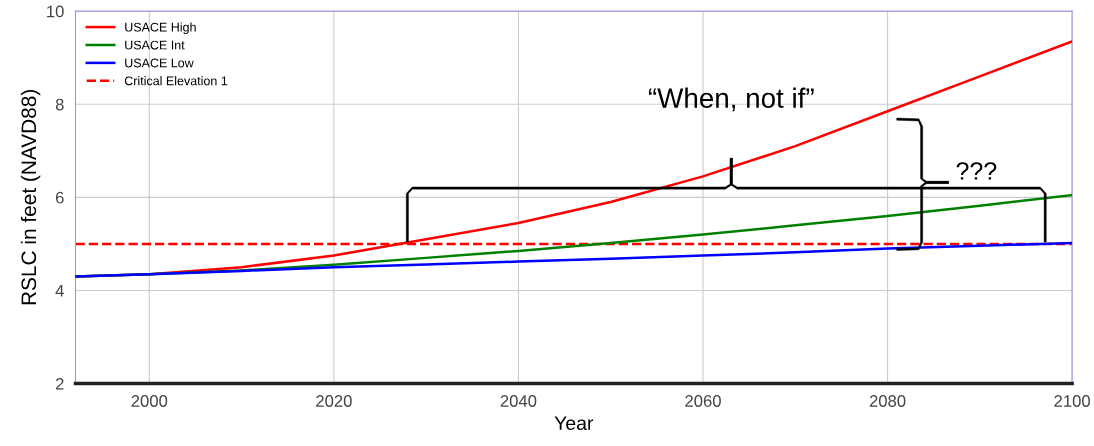 The width and height of the screenshot is (1094, 446). I want to click on y-axis-title: RSLC in feet (NAVD88), so click(30, 197).